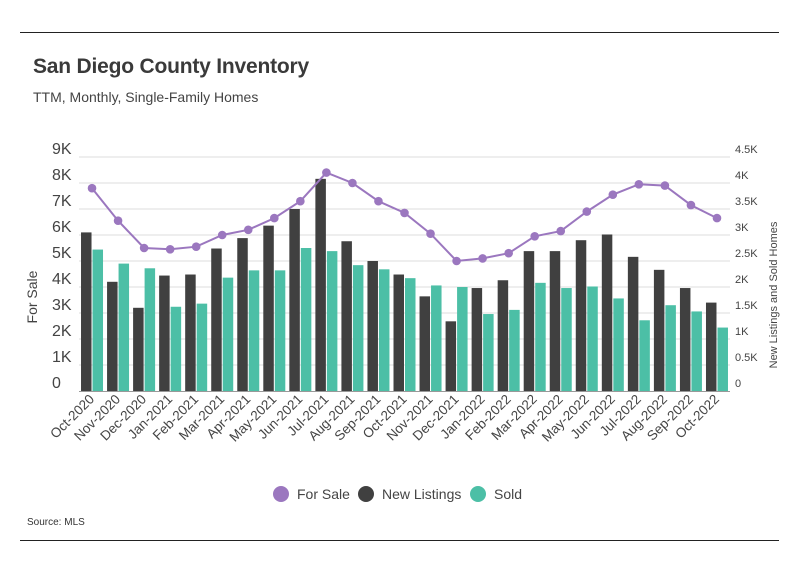 This screenshot has width=799, height=575. Describe the element at coordinates (746, 202) in the screenshot. I see `y-tick-right: 3.5K` at that location.